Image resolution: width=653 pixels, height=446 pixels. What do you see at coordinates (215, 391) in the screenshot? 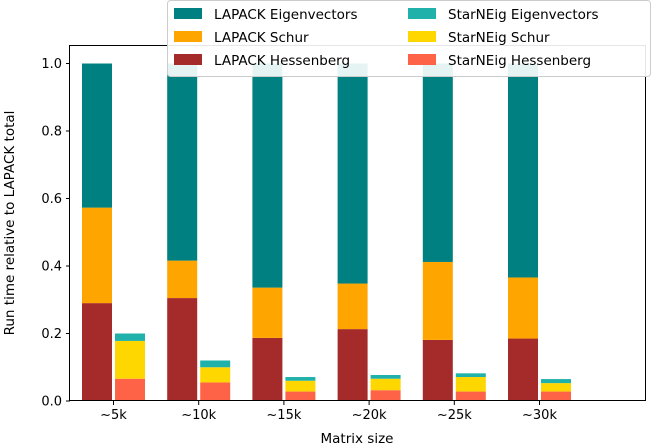
I see `bar-starneig-hessenberg-10k` at bounding box center [215, 391].